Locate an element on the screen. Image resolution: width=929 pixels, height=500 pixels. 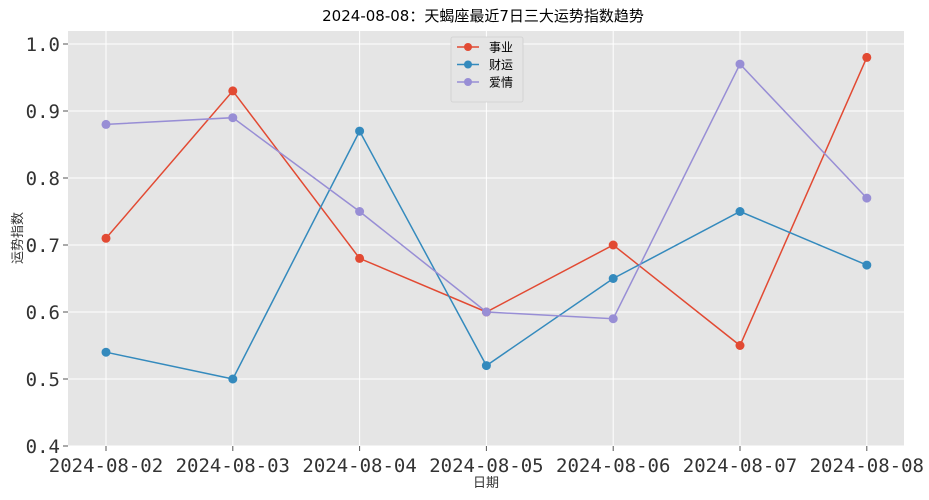
x-tick-label: 2024-08-06 is located at coordinates (613, 466).